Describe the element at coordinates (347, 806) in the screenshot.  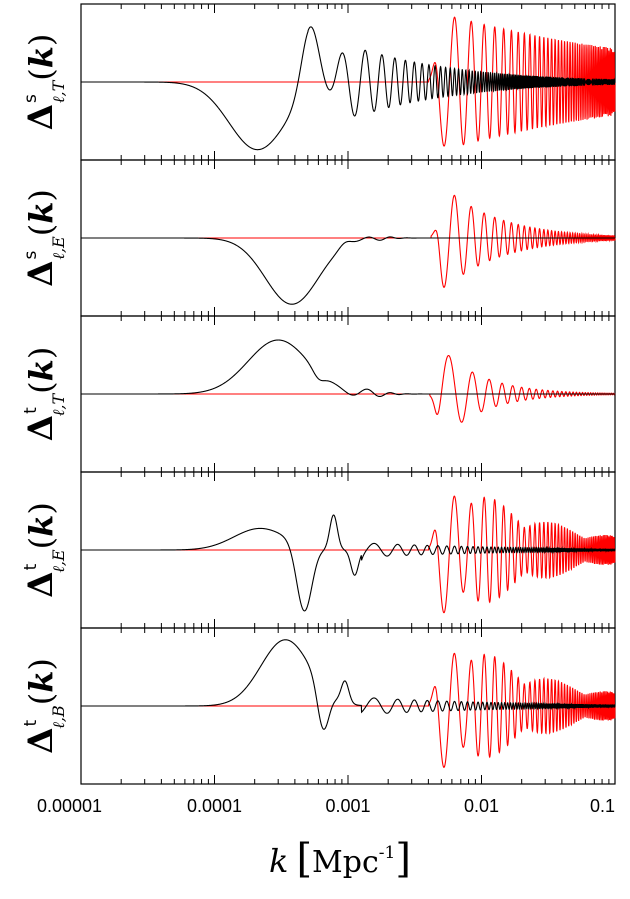
I see `x-tick-label: 0.001` at that location.